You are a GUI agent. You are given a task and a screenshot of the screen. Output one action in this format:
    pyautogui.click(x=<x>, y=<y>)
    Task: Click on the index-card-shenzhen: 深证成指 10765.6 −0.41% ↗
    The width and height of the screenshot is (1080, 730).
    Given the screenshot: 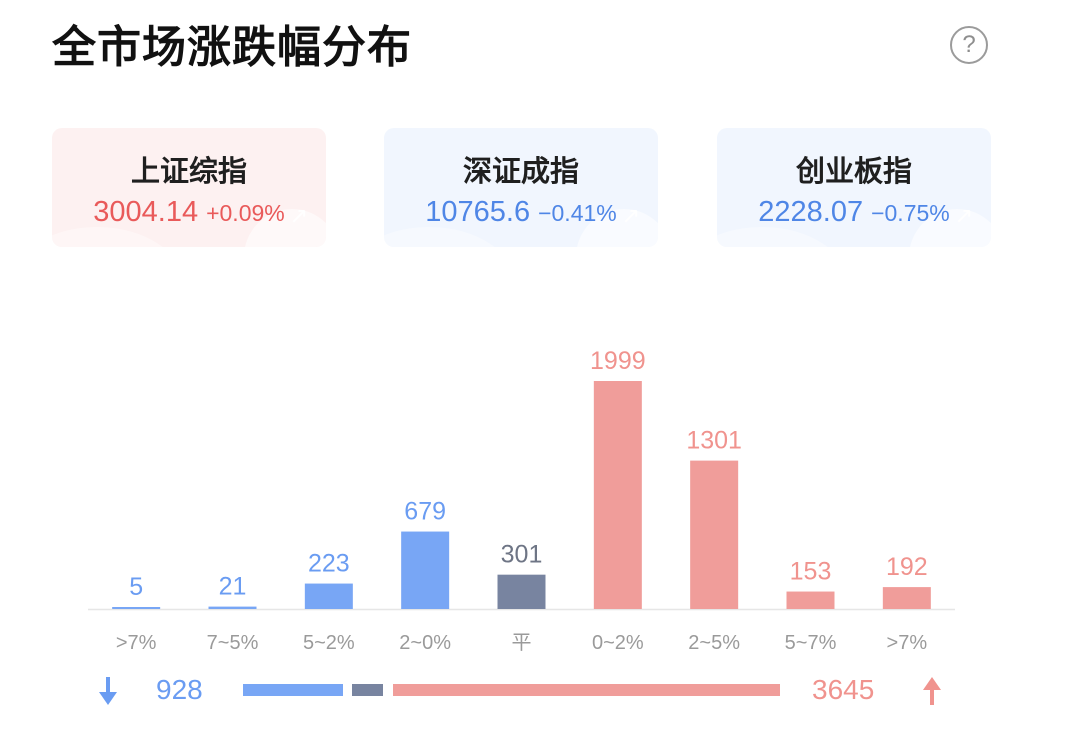 What is the action you would take?
    pyautogui.click(x=521, y=187)
    